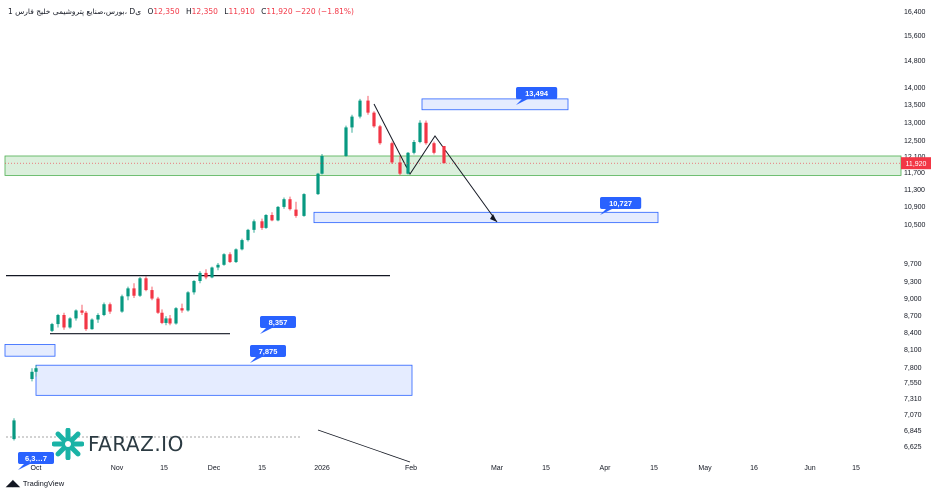 This screenshot has width=936, height=492. I want to click on target-label-7875-text: 7,875, so click(268, 351).